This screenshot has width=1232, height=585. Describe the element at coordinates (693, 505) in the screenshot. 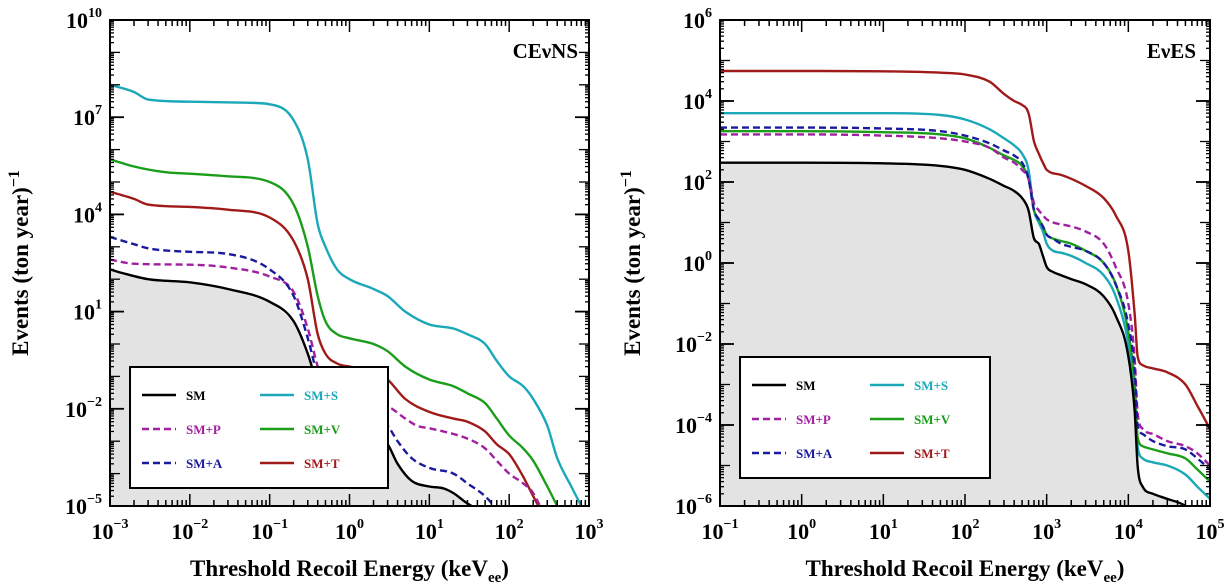

I see `y-tick-label: 10⁻⁶` at that location.